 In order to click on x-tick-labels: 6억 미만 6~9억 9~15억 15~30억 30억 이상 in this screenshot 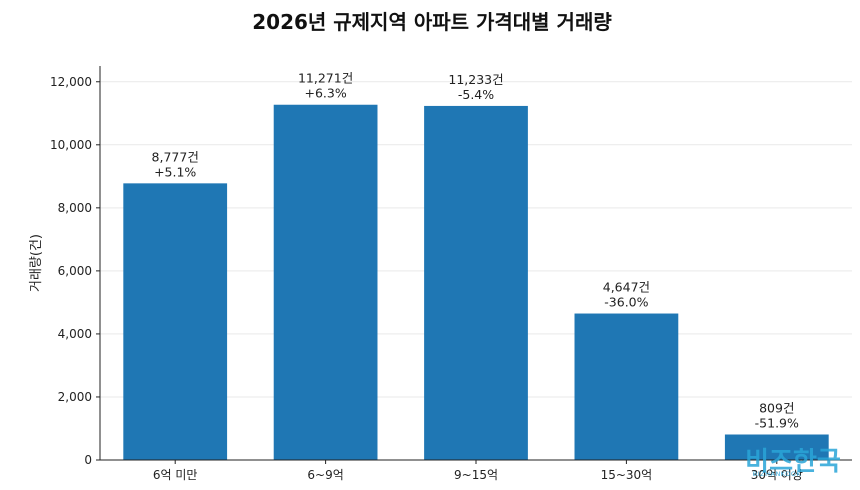, I will do `click(478, 471)`.